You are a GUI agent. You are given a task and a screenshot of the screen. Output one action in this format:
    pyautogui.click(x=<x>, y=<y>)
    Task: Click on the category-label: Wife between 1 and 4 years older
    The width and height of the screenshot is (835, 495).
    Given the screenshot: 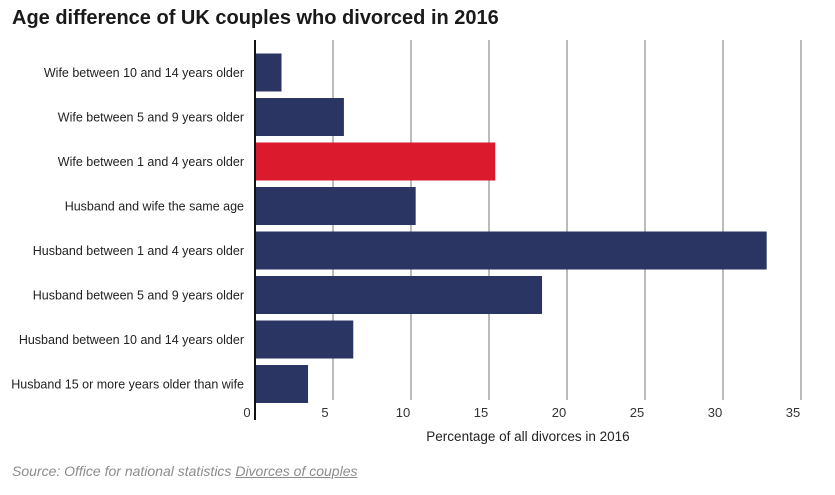 What is the action you would take?
    pyautogui.click(x=151, y=162)
    